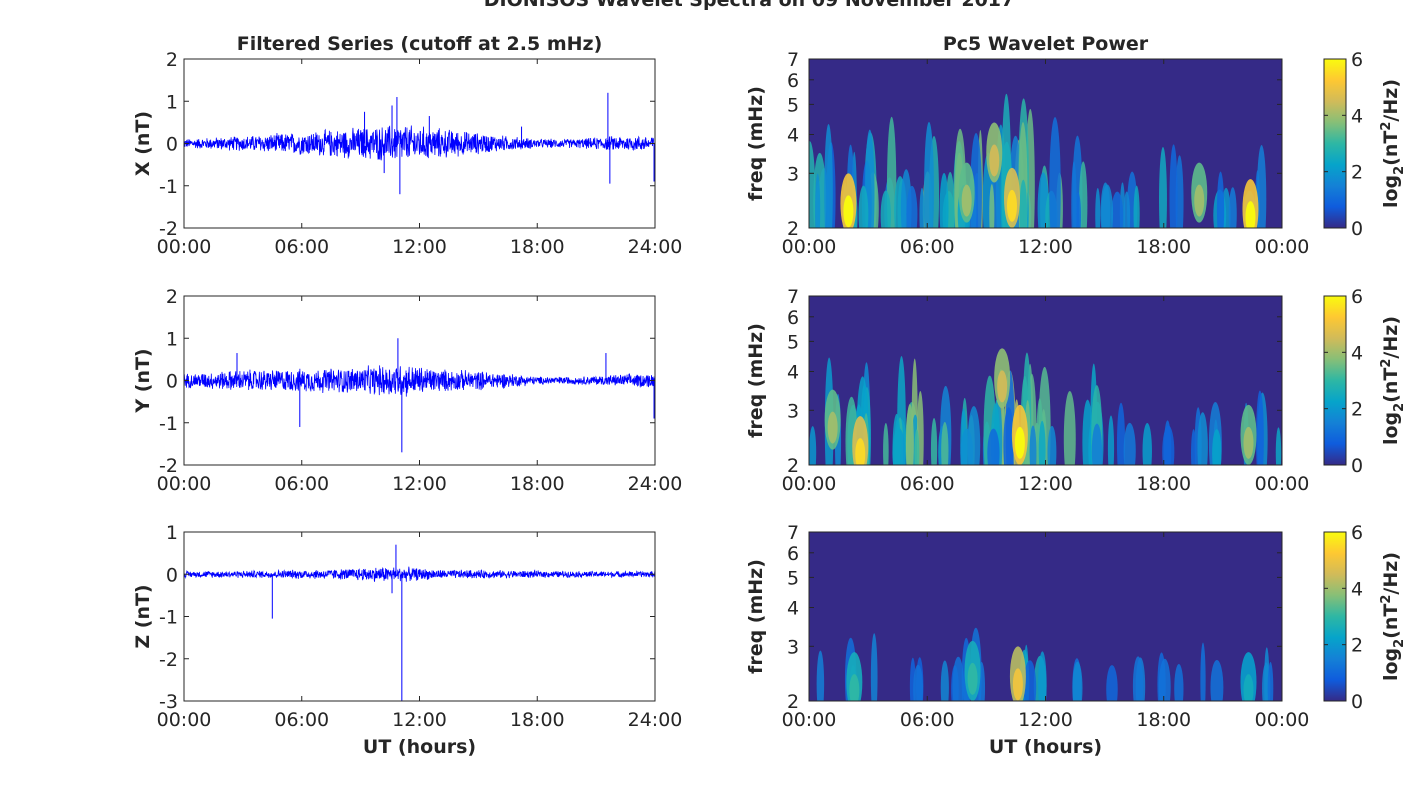  I want to click on x-axis-label: UT (hours), so click(1045, 747).